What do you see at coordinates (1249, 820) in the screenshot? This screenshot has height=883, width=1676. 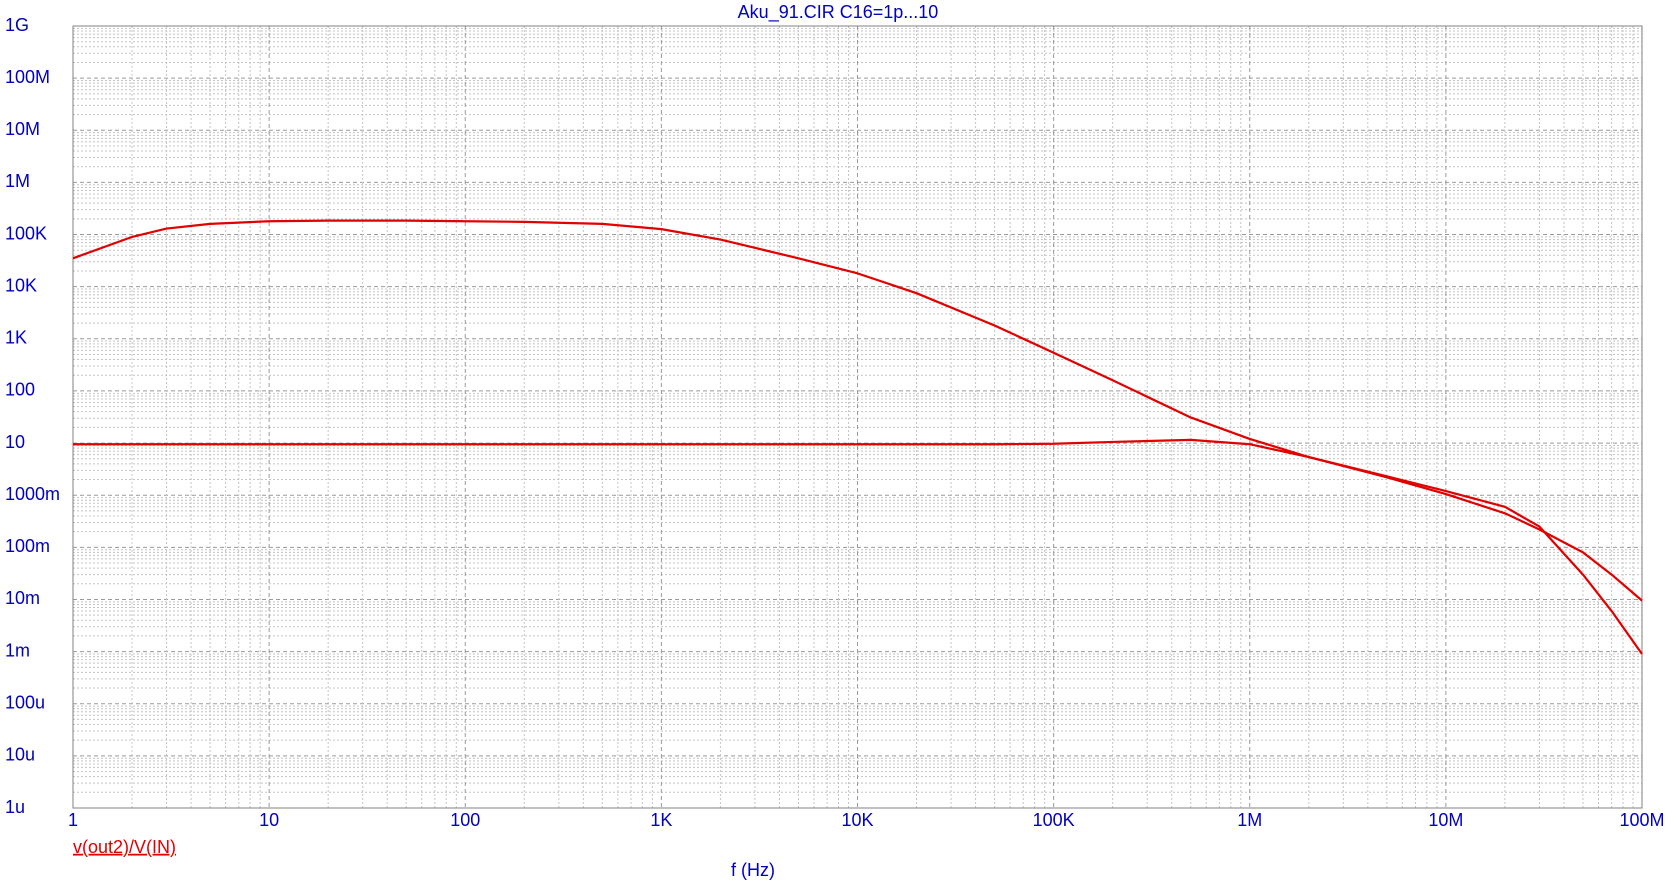 I see `x-tick-label: 1M` at bounding box center [1249, 820].